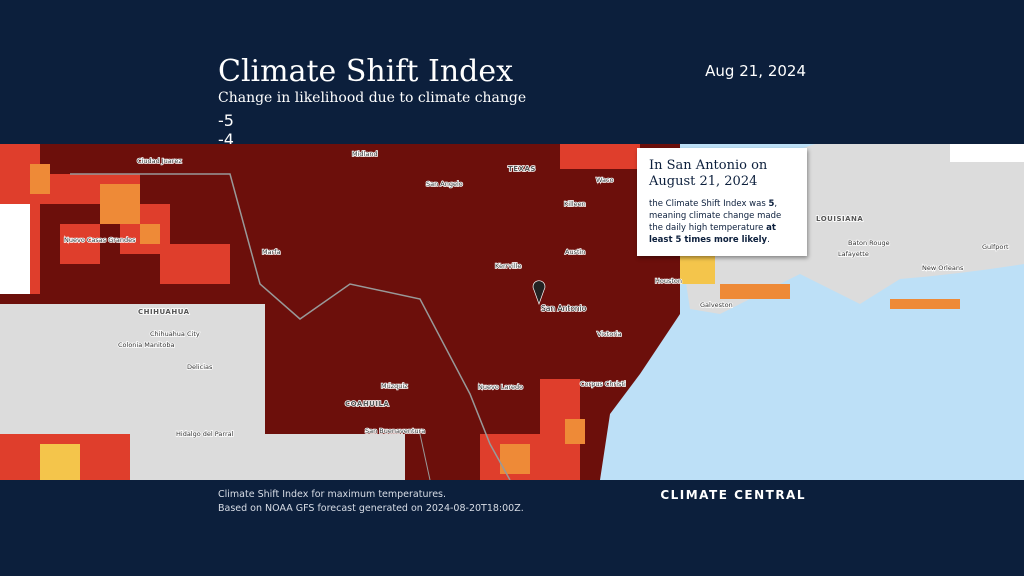 The image size is (1024, 576). What do you see at coordinates (444, 184) in the screenshot?
I see `place-label: San Angelo` at bounding box center [444, 184].